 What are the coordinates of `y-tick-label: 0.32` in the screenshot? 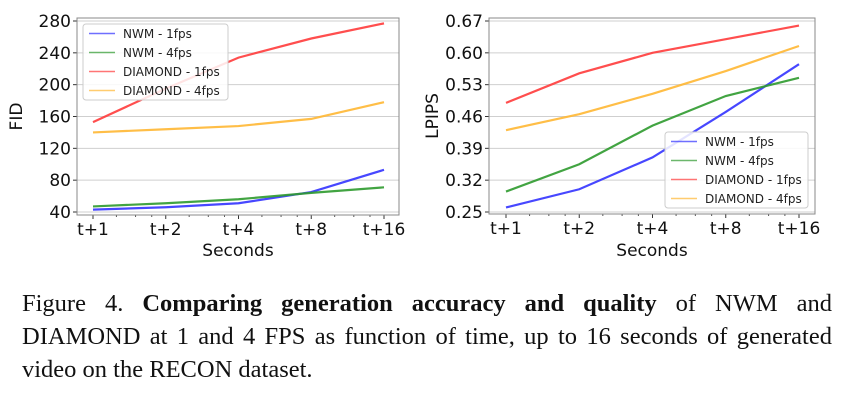 It's located at (464, 181).